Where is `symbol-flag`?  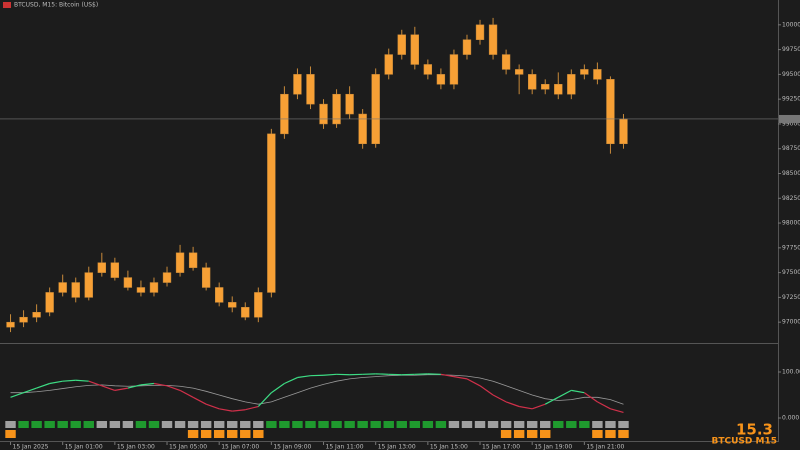
symbol-flag is located at coordinates (7, 5).